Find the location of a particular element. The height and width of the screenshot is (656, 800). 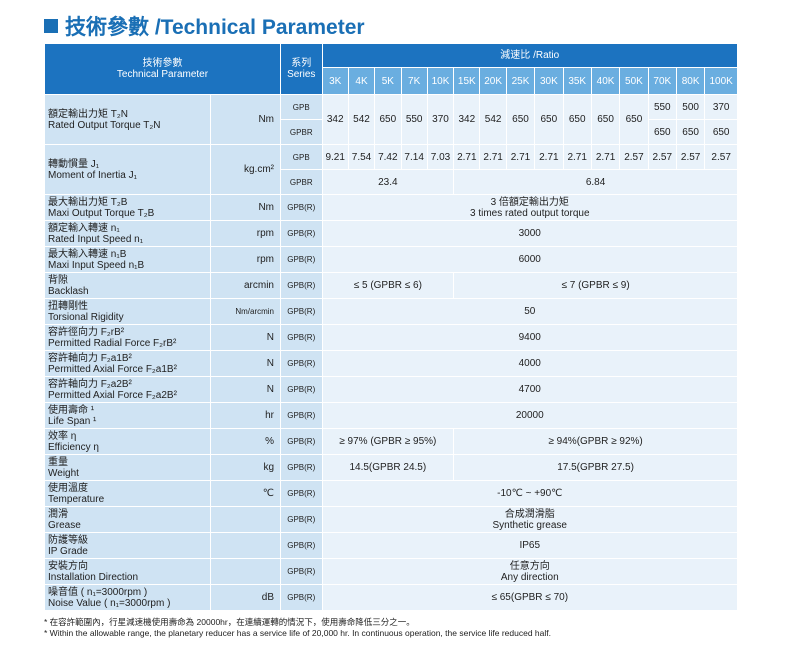

row-label-life-span: 使用壽命 ¹ Life Span ¹ is located at coordinates (127, 415).